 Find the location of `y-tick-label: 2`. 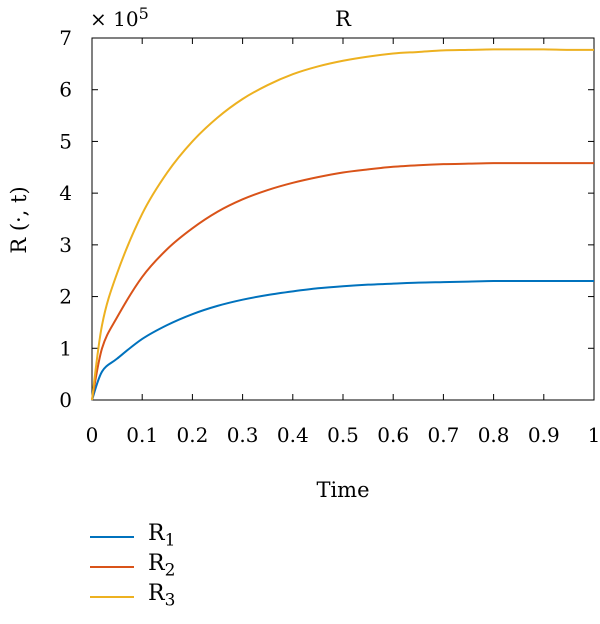

y-tick-label: 2 is located at coordinates (65, 297).